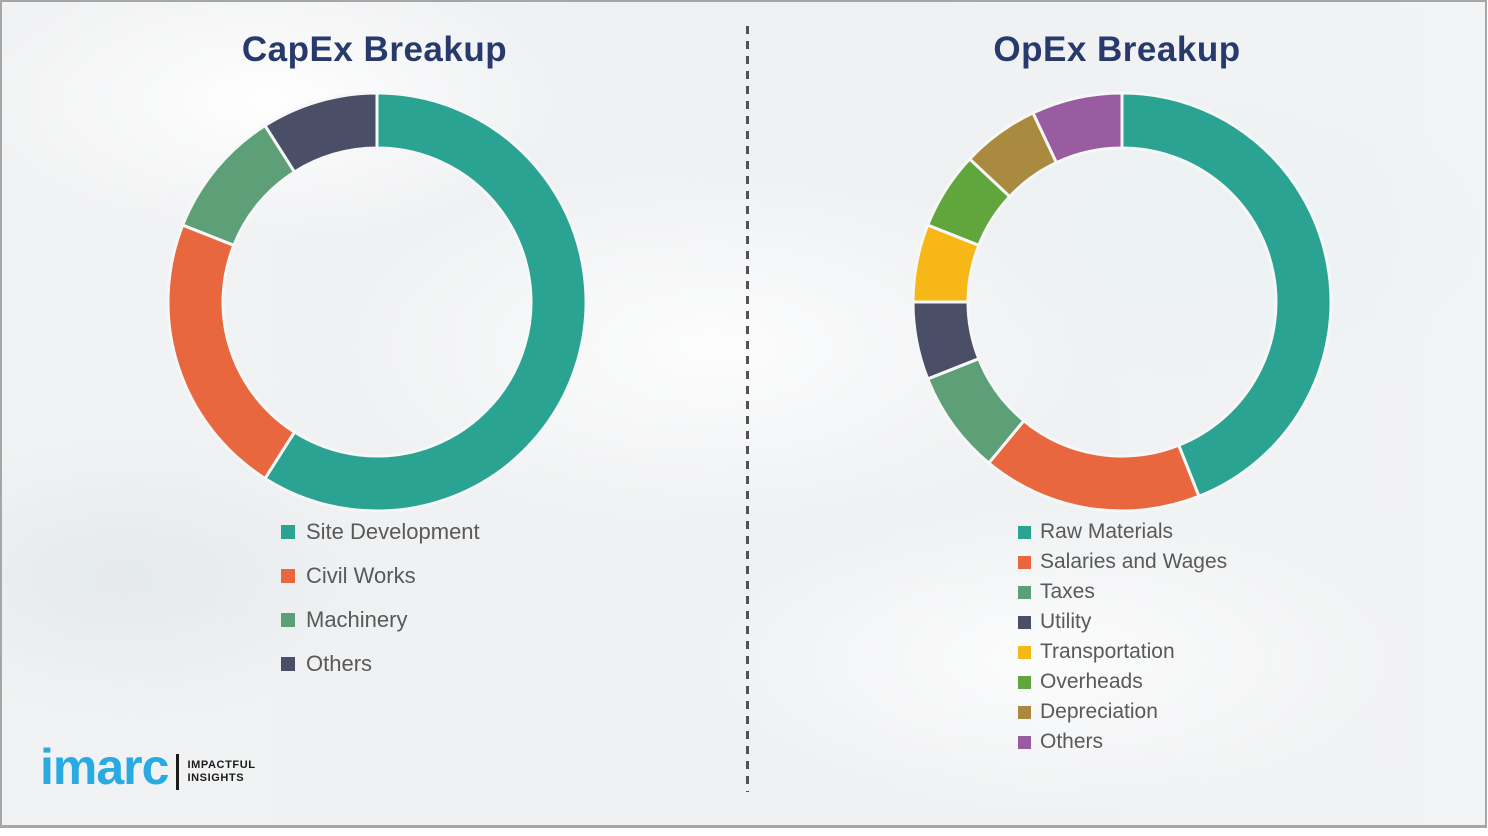  I want to click on legend-item-overheads: Overheads, so click(1122, 682).